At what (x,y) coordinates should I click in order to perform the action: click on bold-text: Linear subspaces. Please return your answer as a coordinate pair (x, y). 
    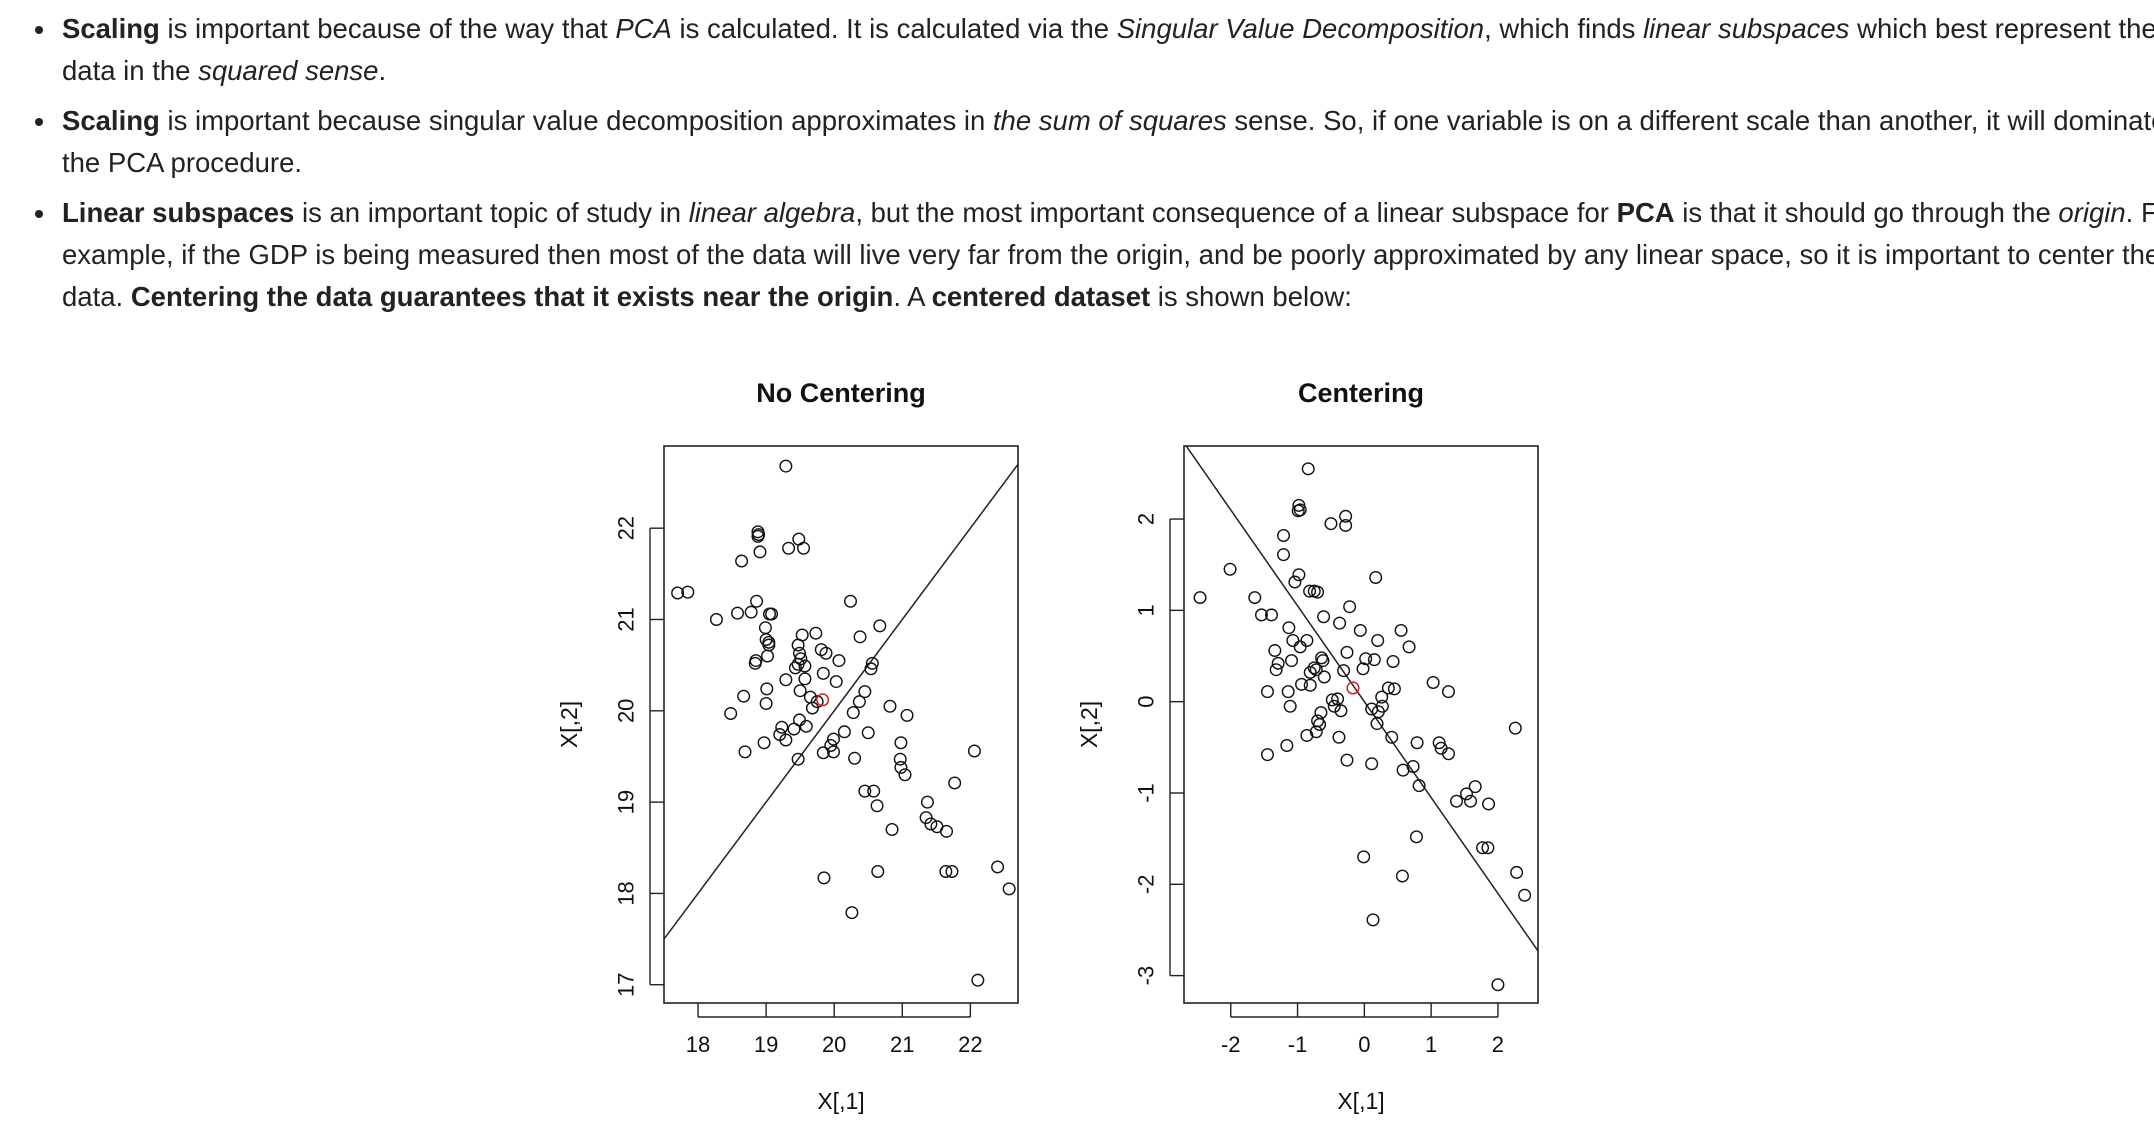
    Looking at the image, I should click on (178, 212).